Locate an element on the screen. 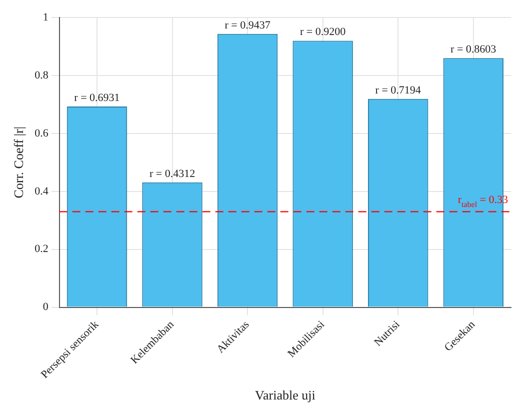  data-label: r = 0.4312 is located at coordinates (172, 174).